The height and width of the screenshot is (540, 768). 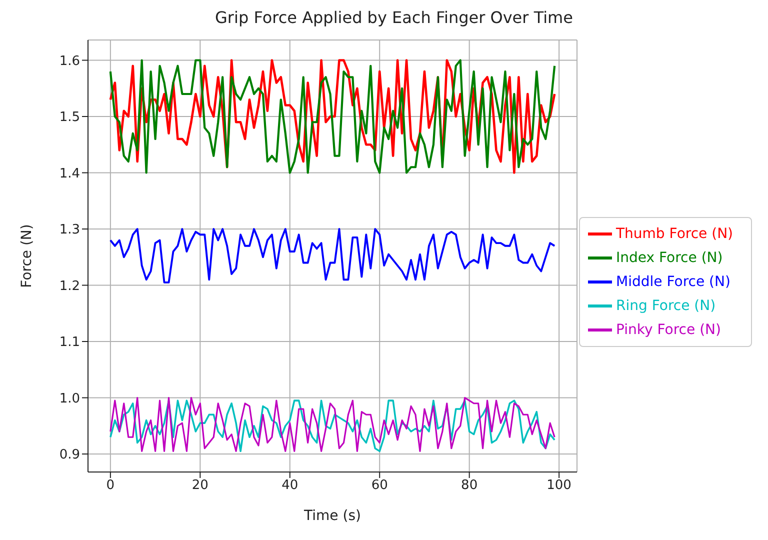 What do you see at coordinates (26, 256) in the screenshot?
I see `y-axis-title: Force (N)` at bounding box center [26, 256].